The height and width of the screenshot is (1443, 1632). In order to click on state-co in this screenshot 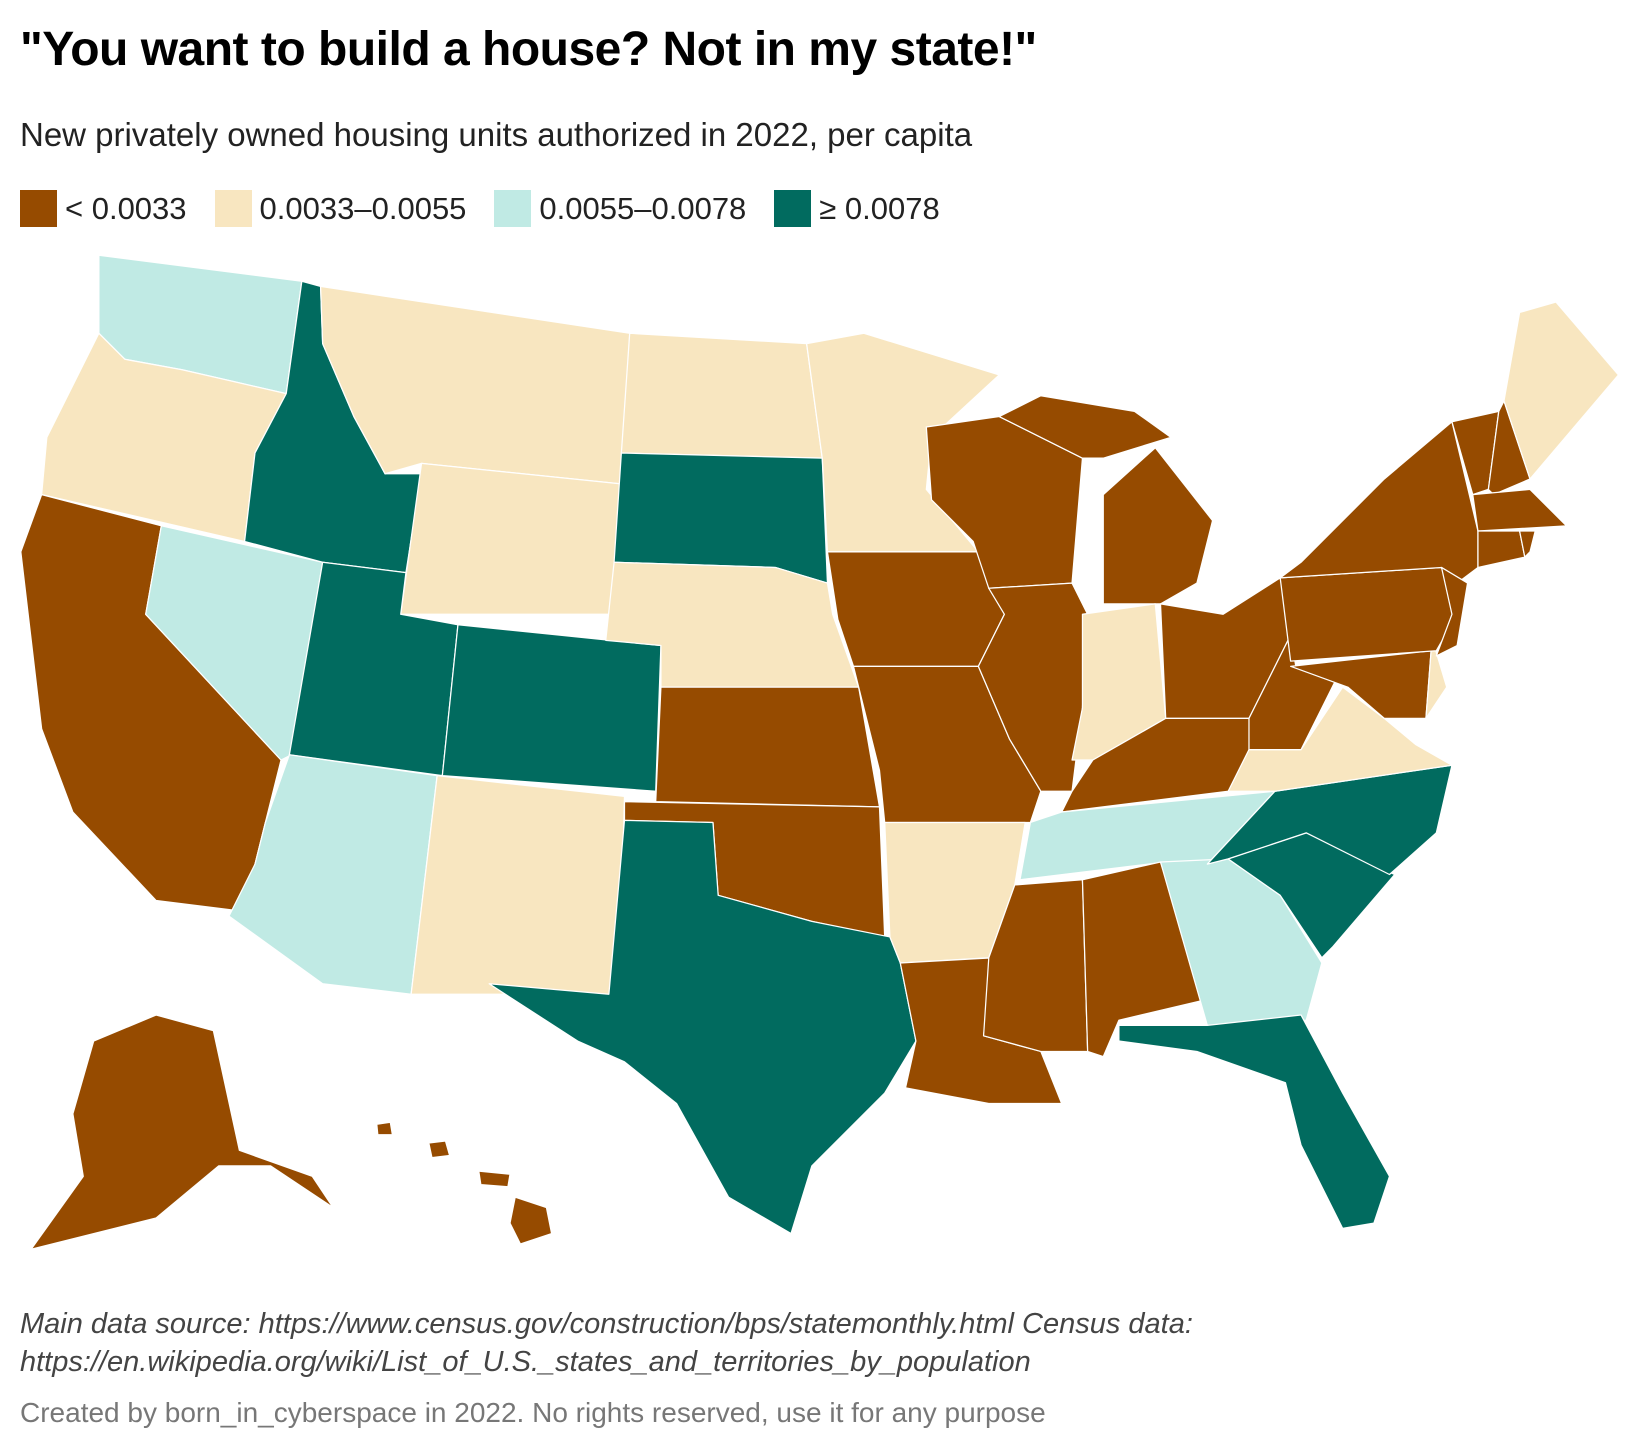, I will do `click(551, 708)`.